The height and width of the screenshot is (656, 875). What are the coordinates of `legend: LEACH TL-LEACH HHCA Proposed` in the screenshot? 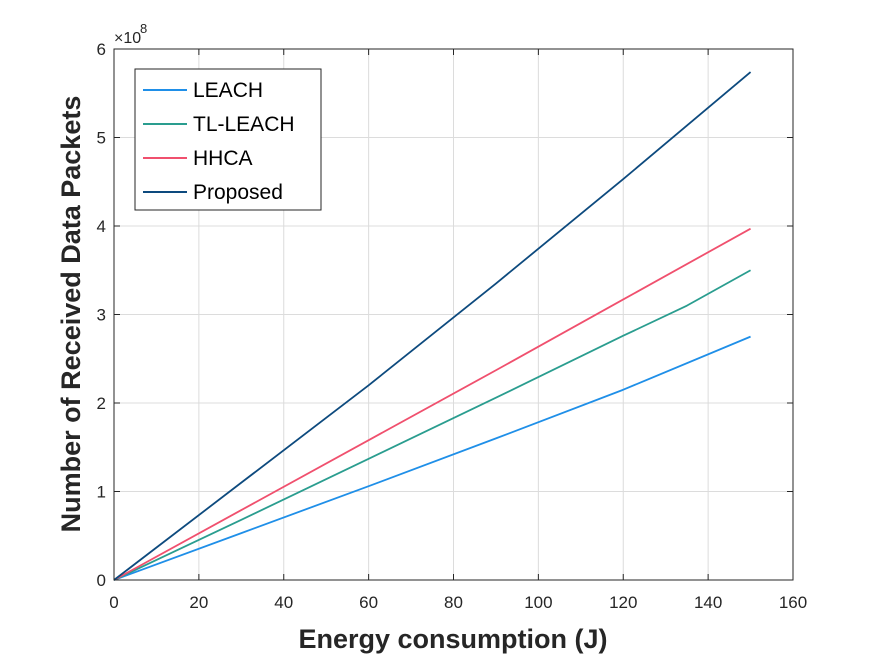 It's located at (228, 139).